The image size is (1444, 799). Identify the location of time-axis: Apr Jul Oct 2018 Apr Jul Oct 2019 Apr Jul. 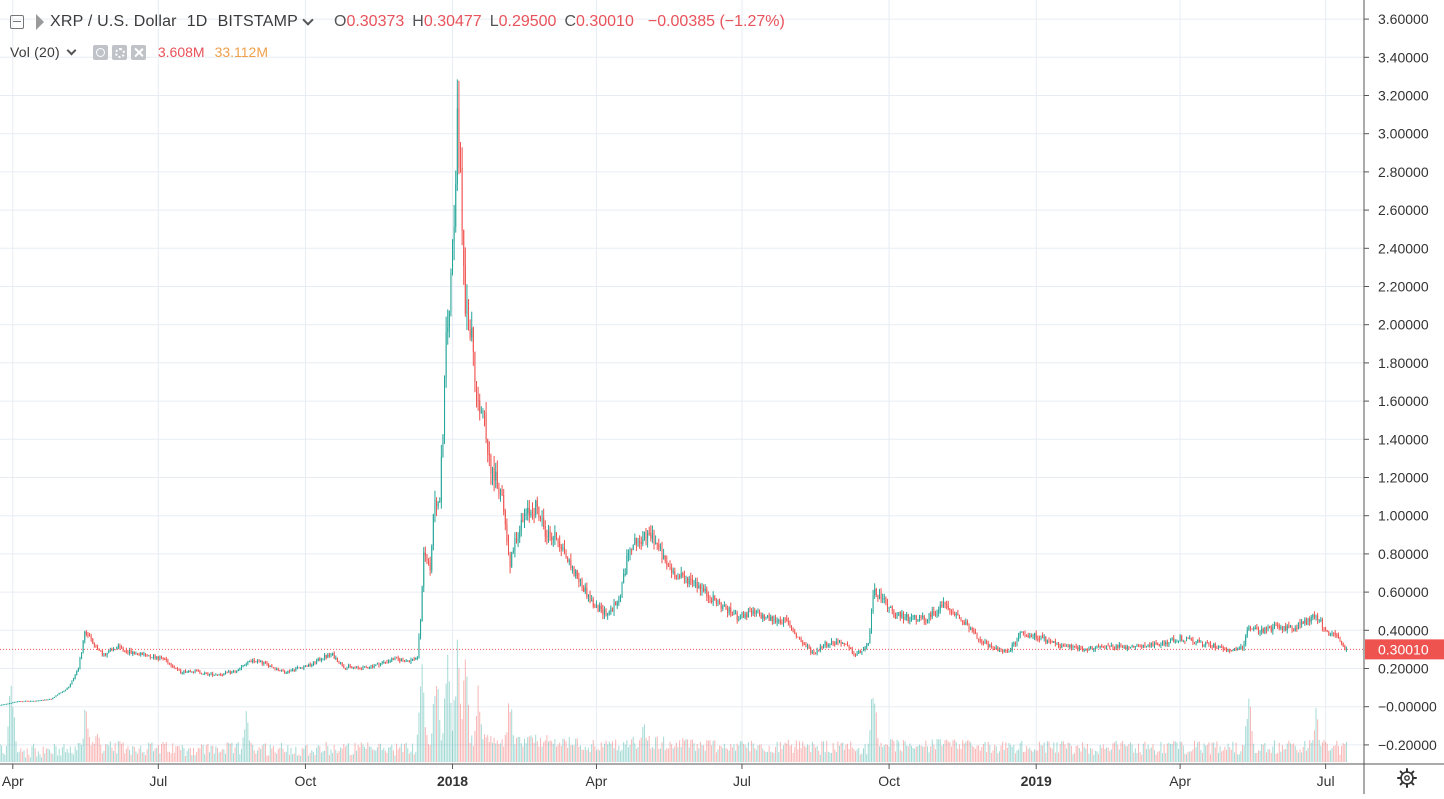
(668, 776).